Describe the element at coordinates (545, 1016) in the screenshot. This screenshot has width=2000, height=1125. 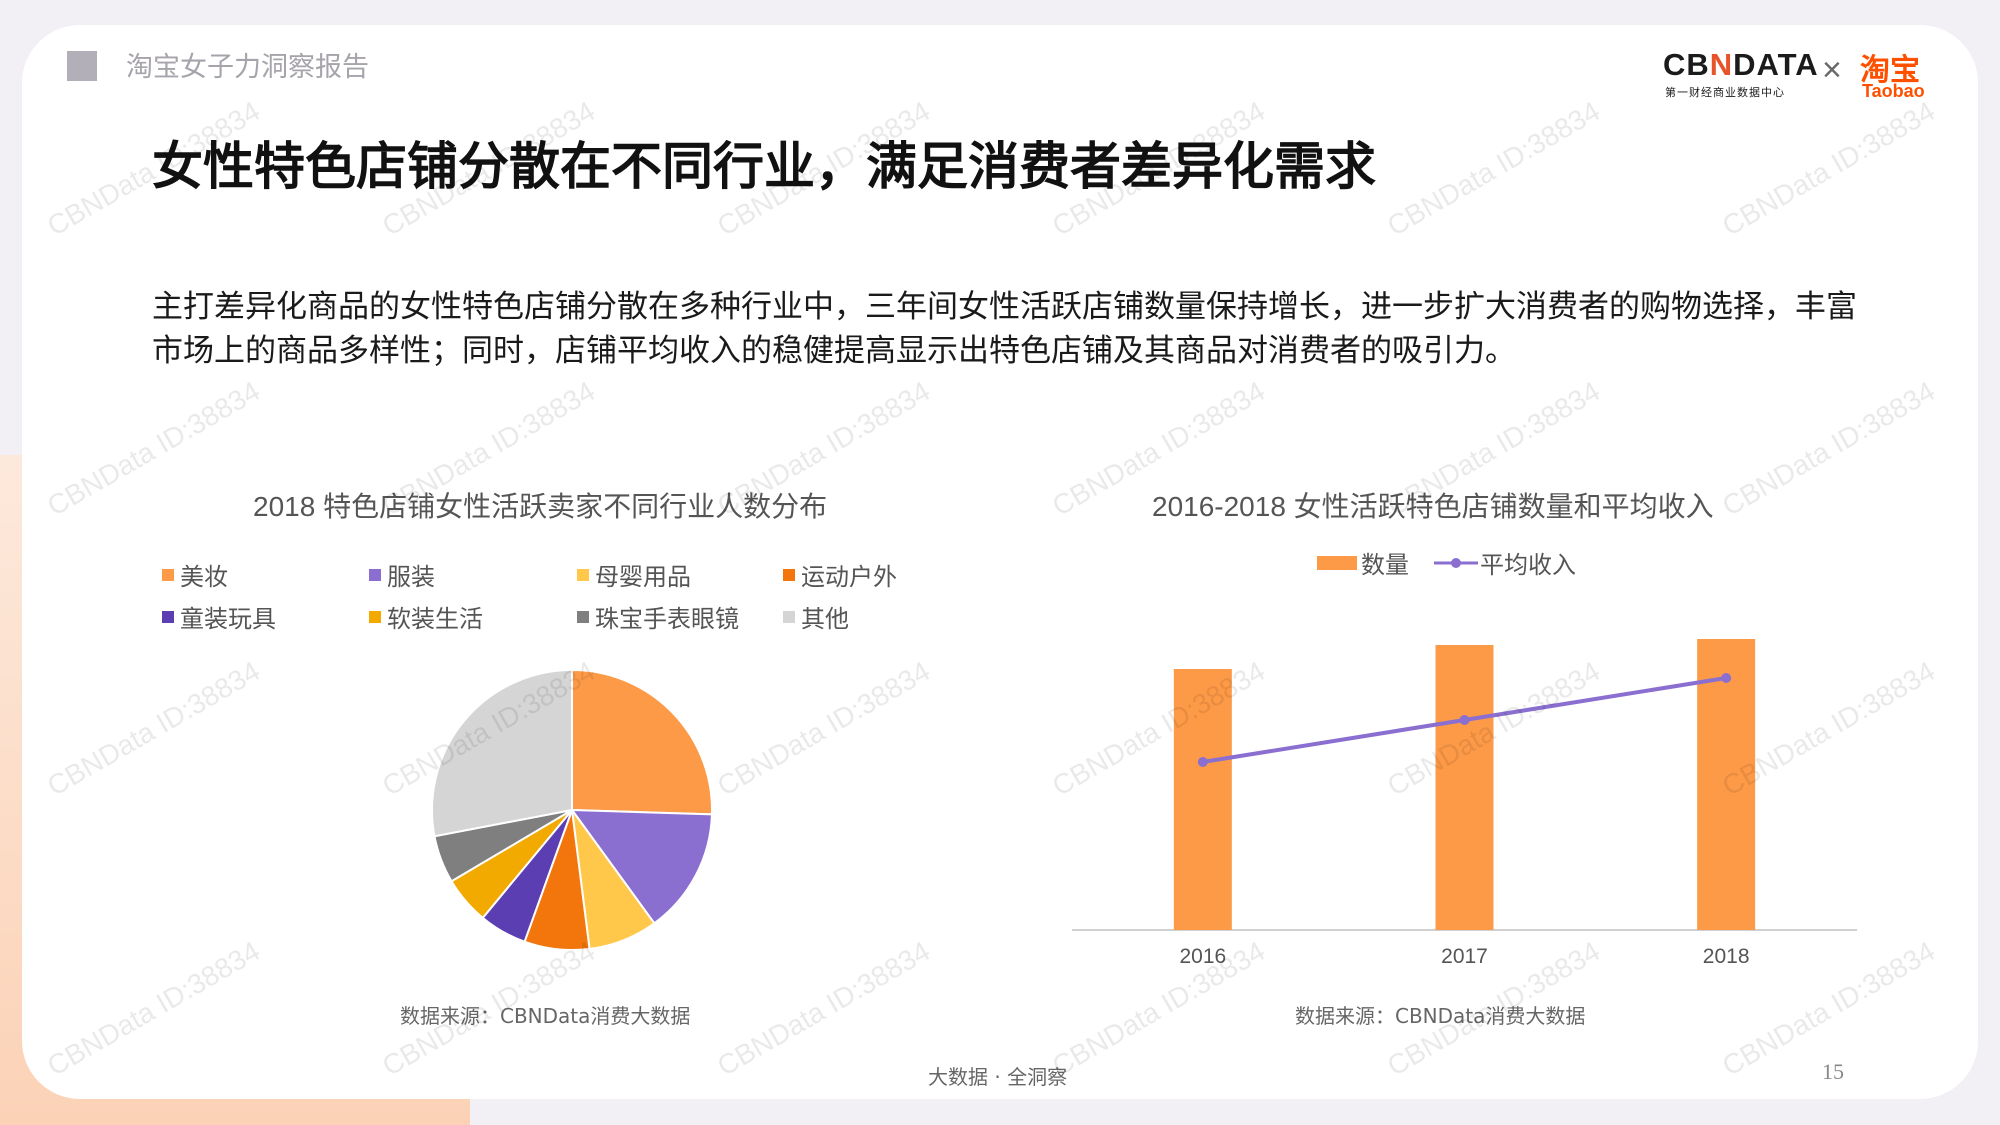
I see `pie-chart-source: 数据来源：CBNData消费大数据` at that location.